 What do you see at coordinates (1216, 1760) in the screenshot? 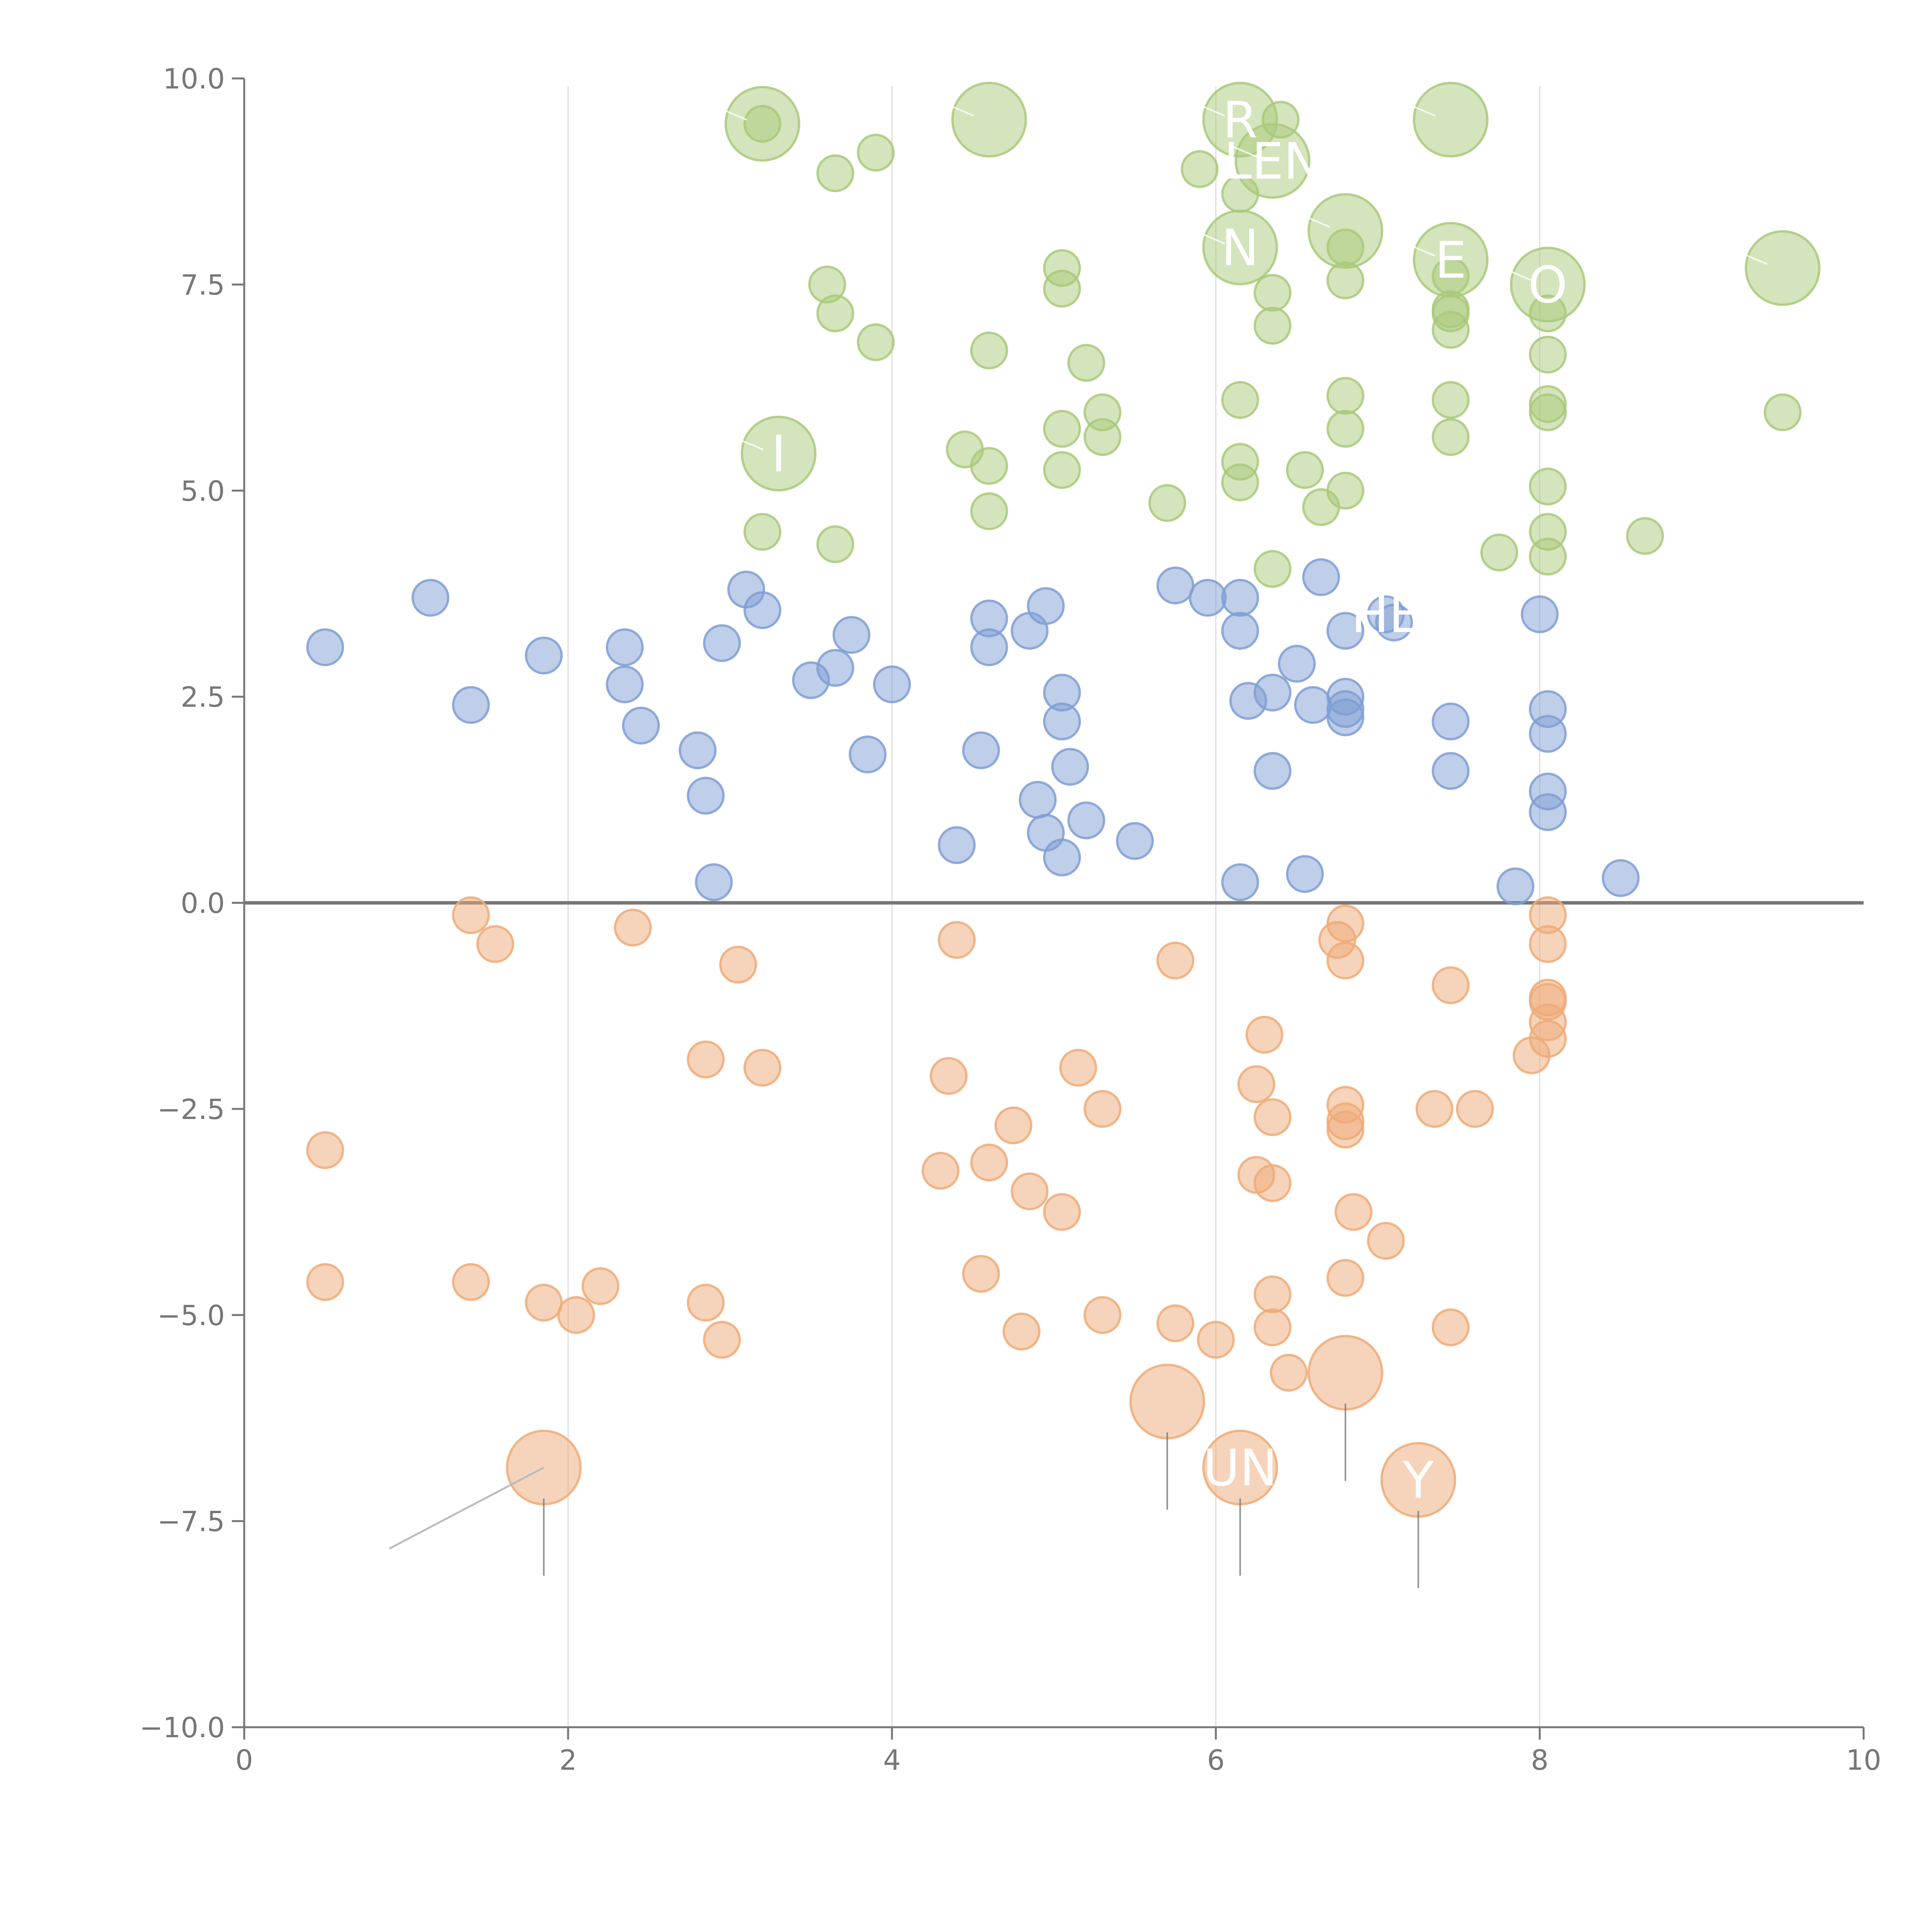
I see `x-tick-label: 6` at bounding box center [1216, 1760].